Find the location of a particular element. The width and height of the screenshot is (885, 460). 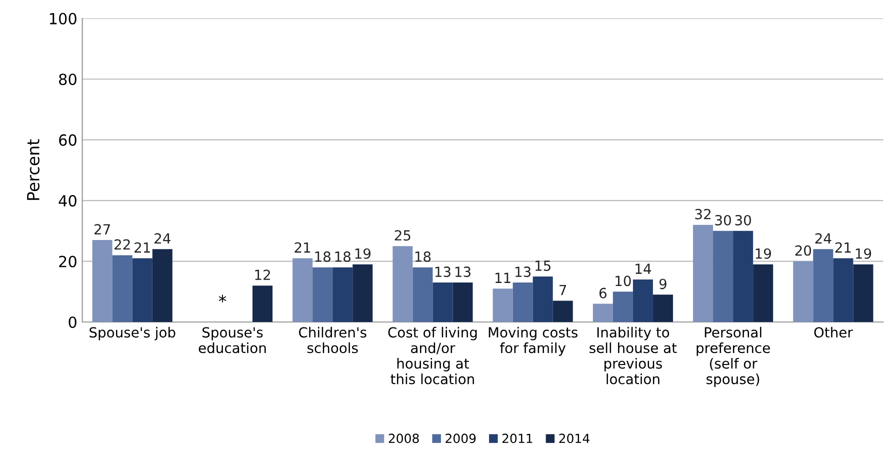

x-tick-label: Inability to sell house at previous location is located at coordinates (633, 355).